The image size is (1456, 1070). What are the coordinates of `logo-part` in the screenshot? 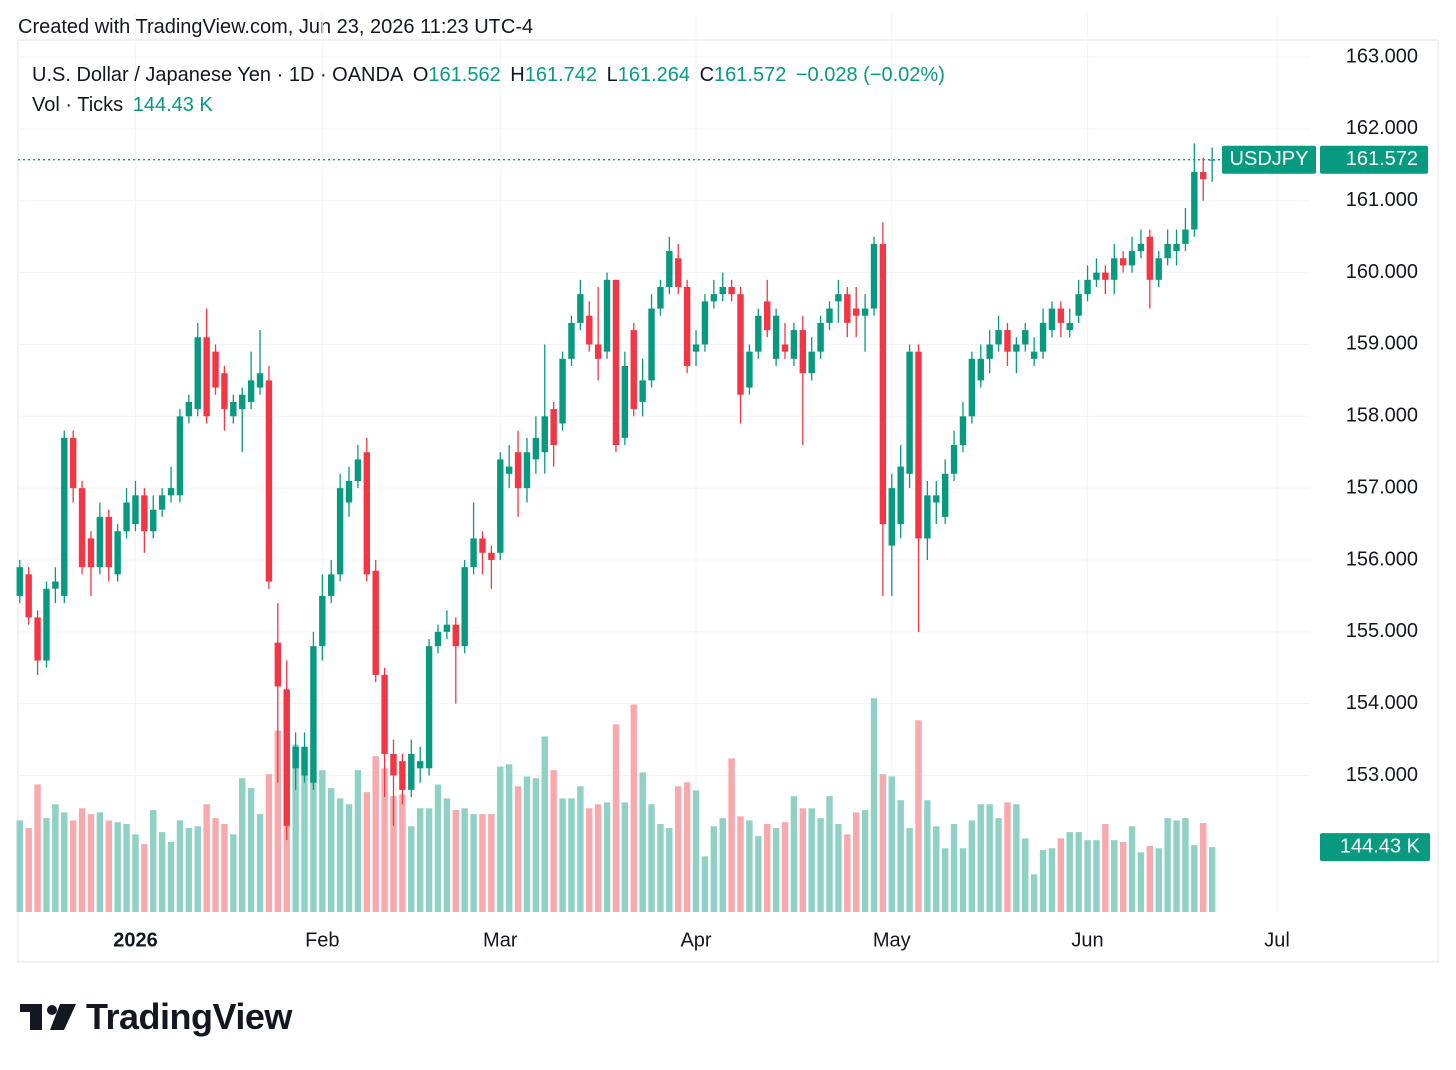 It's located at (63, 1017).